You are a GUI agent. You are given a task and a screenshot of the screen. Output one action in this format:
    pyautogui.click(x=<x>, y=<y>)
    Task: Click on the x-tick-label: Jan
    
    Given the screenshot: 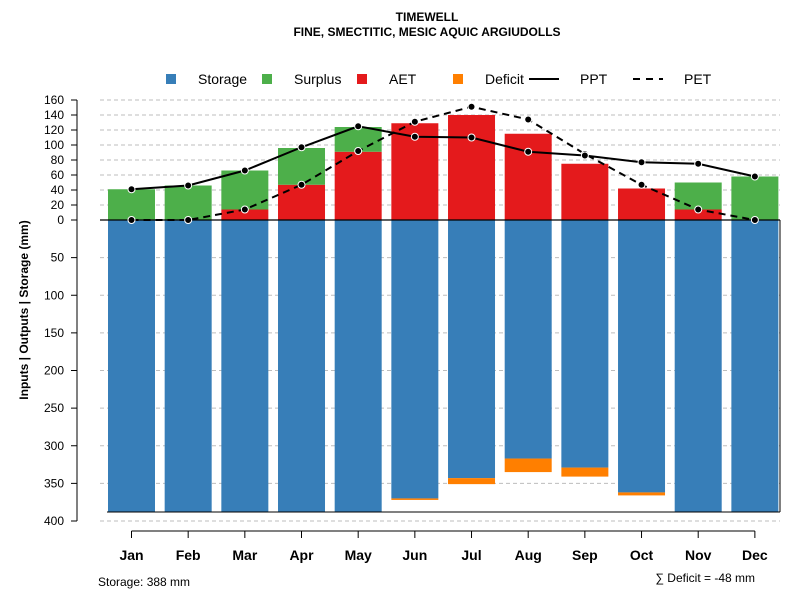 What is the action you would take?
    pyautogui.click(x=131, y=555)
    